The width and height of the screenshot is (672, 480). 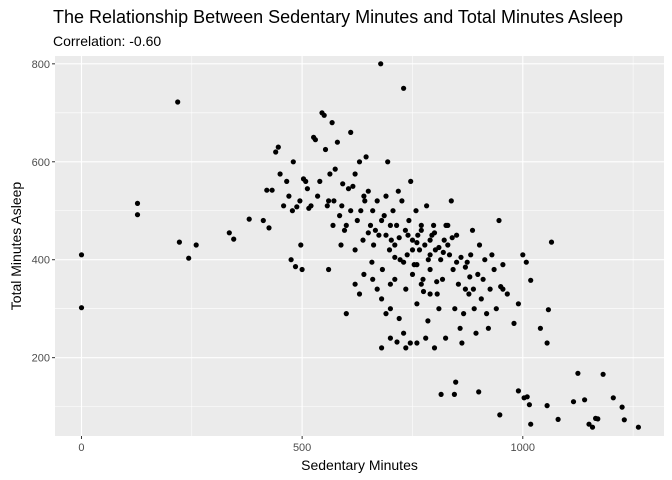 What do you see at coordinates (302, 448) in the screenshot?
I see `x-tick-label: 500` at bounding box center [302, 448].